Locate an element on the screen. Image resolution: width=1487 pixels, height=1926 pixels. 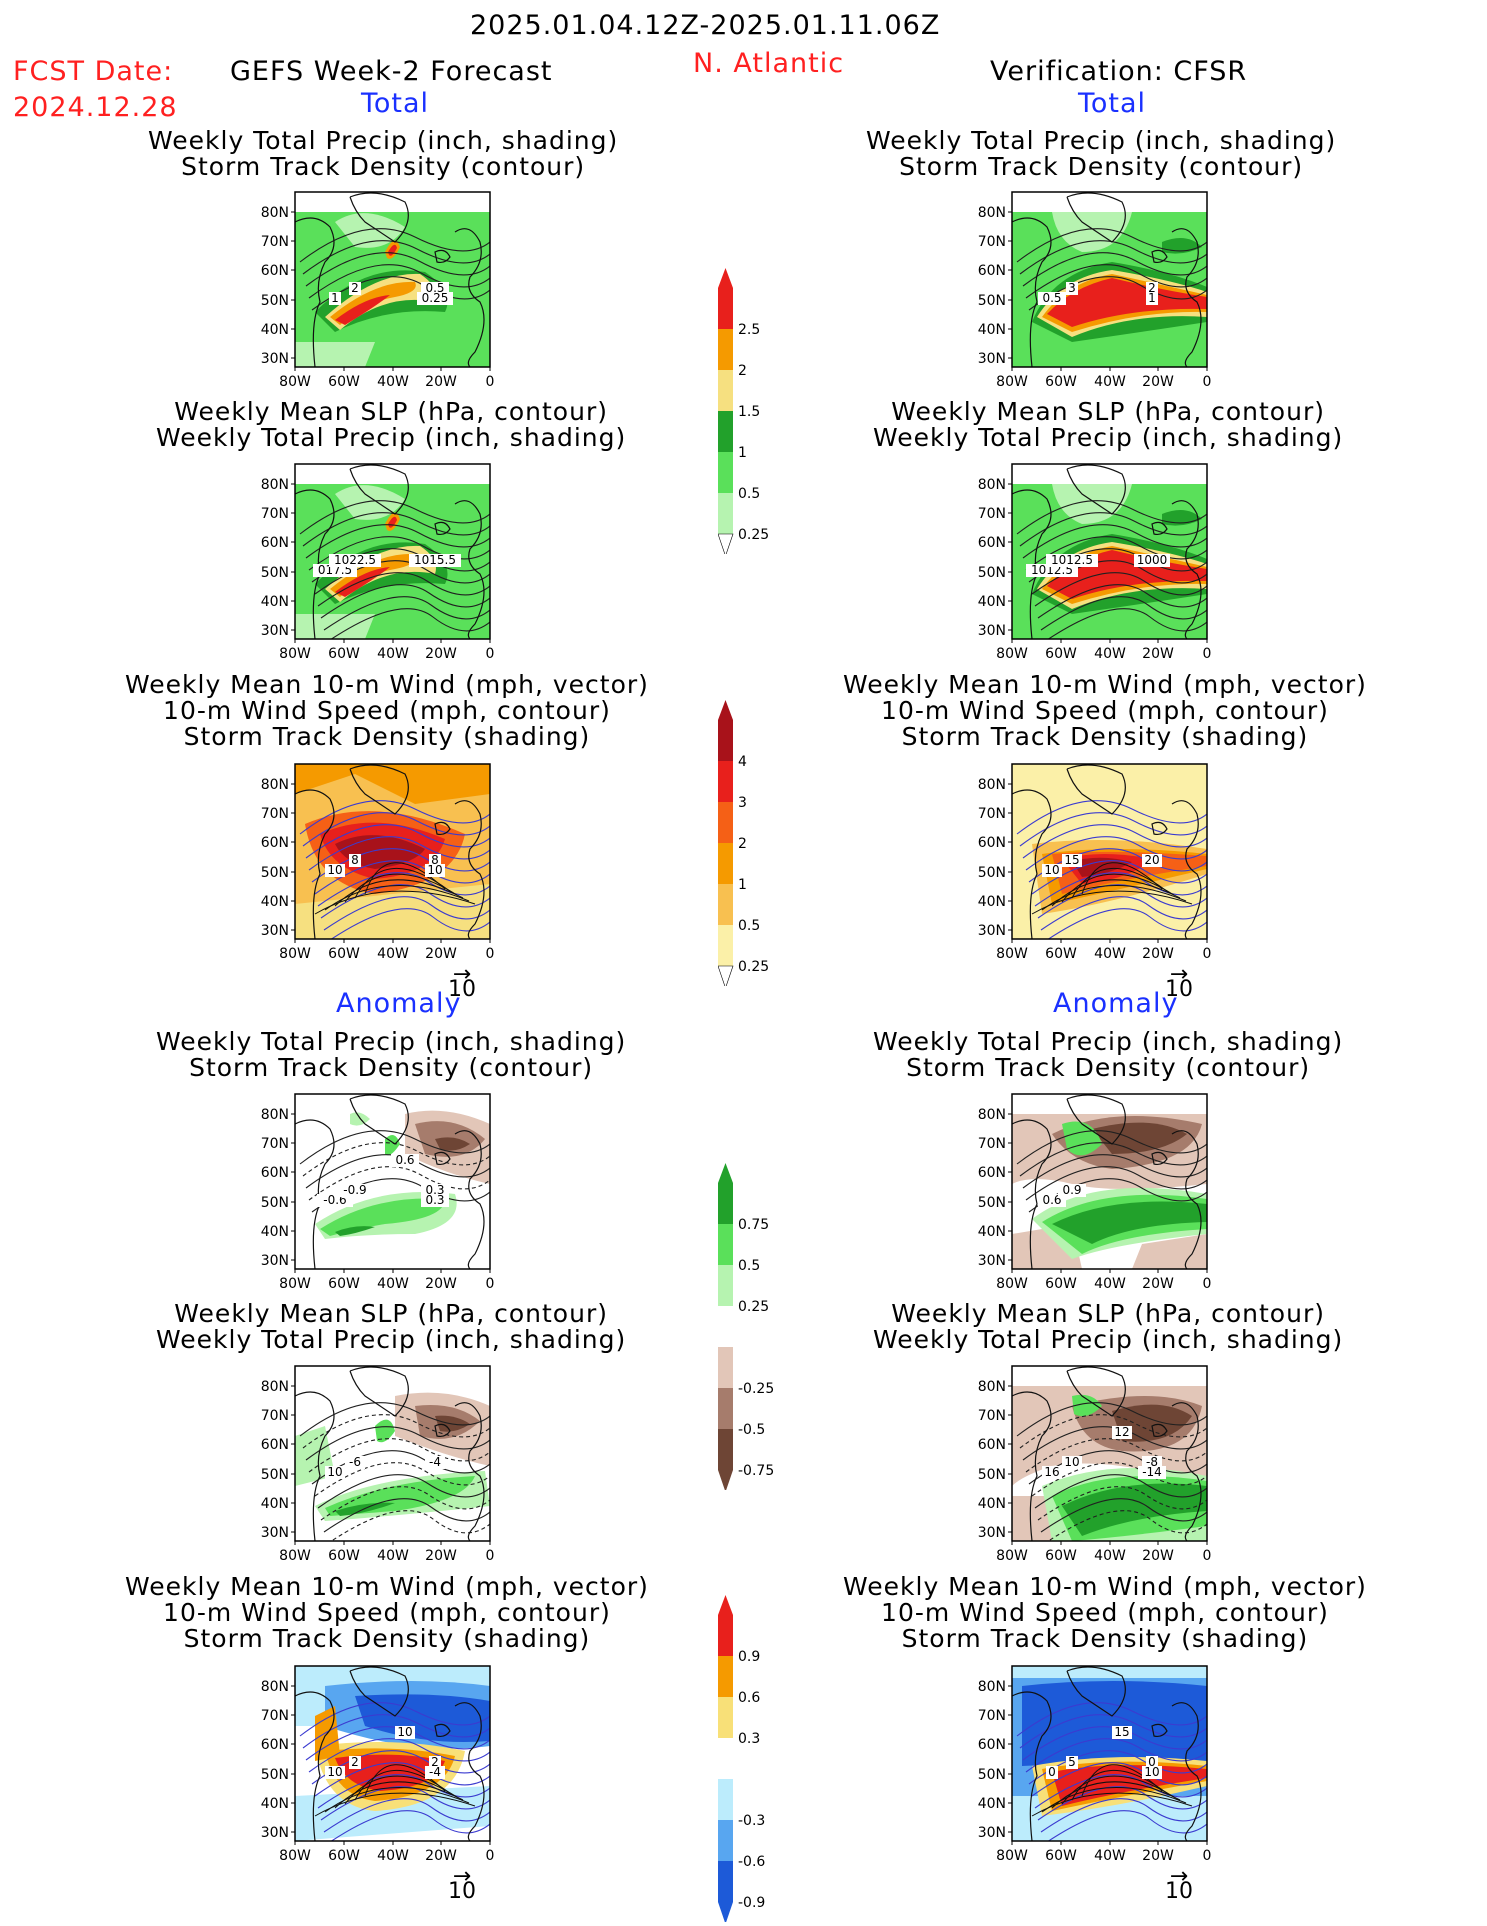
contour-label: 0.6 is located at coordinates (404, 1160).